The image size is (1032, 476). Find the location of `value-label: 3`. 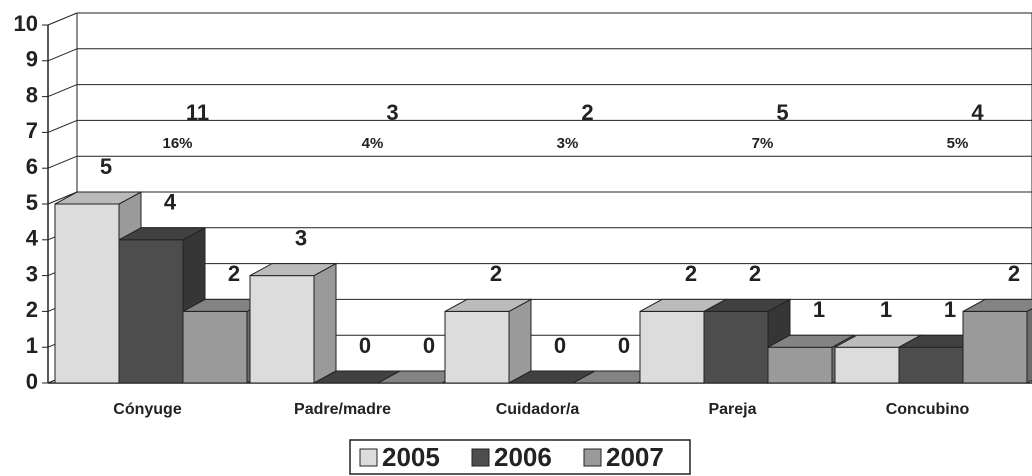

value-label: 3 is located at coordinates (301, 237).